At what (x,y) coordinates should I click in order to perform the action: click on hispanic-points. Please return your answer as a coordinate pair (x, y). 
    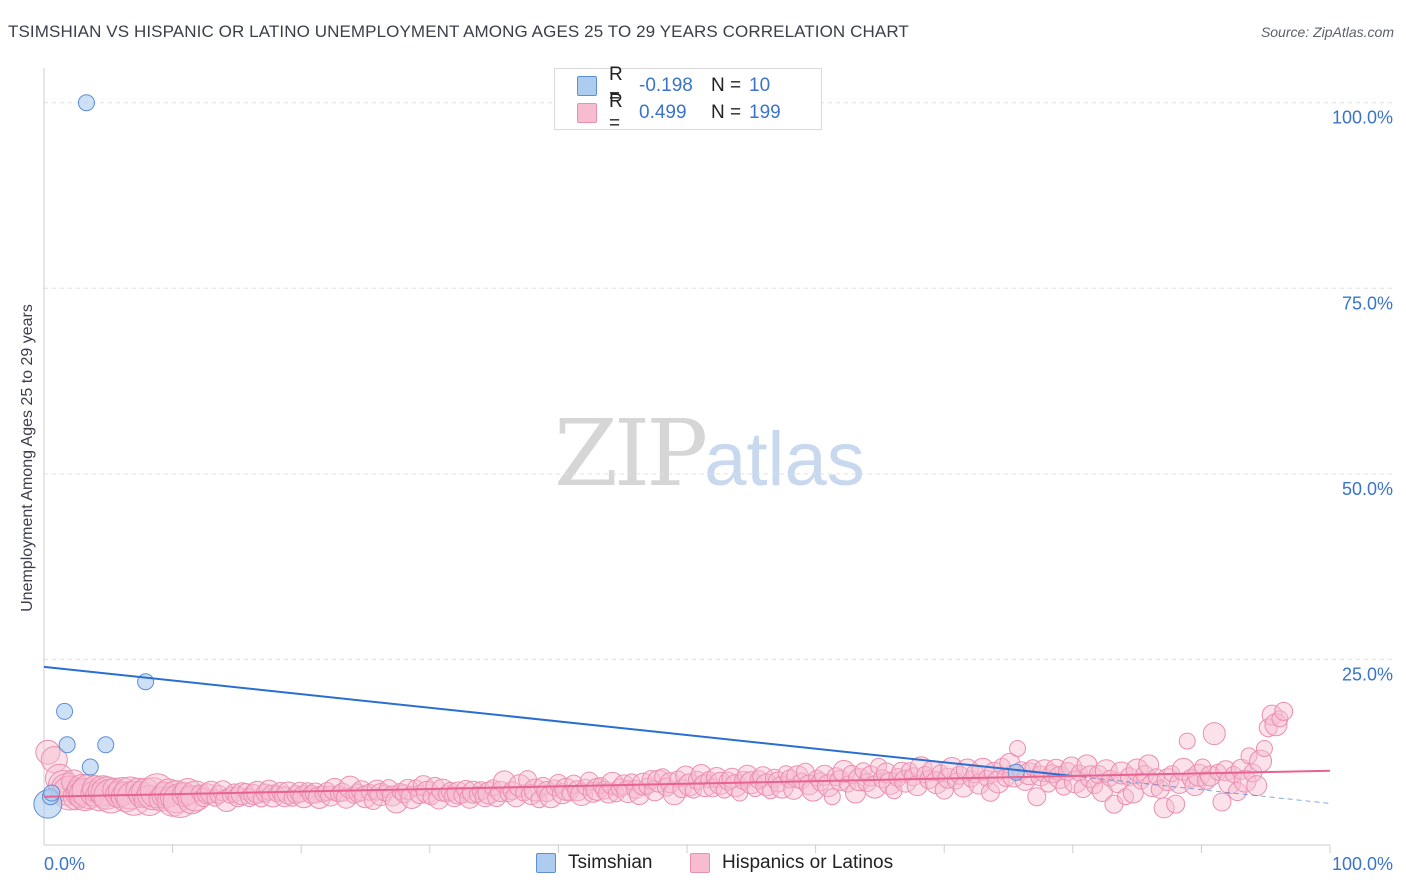
    Looking at the image, I should click on (664, 760).